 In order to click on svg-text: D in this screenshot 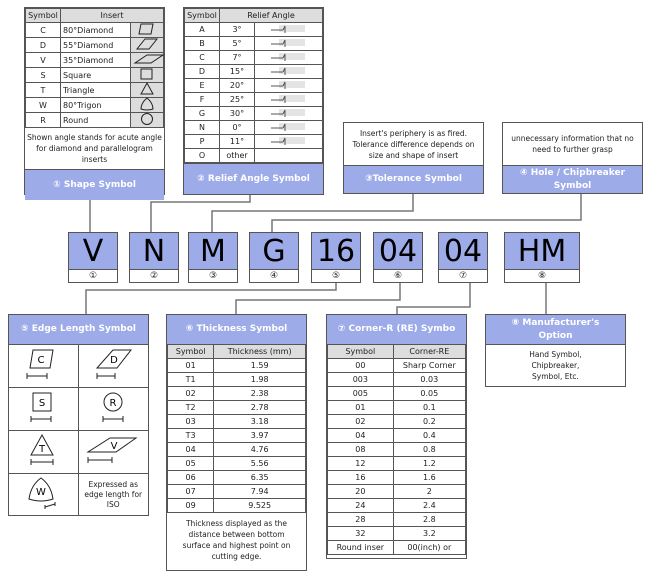, I will do `click(114, 360)`.